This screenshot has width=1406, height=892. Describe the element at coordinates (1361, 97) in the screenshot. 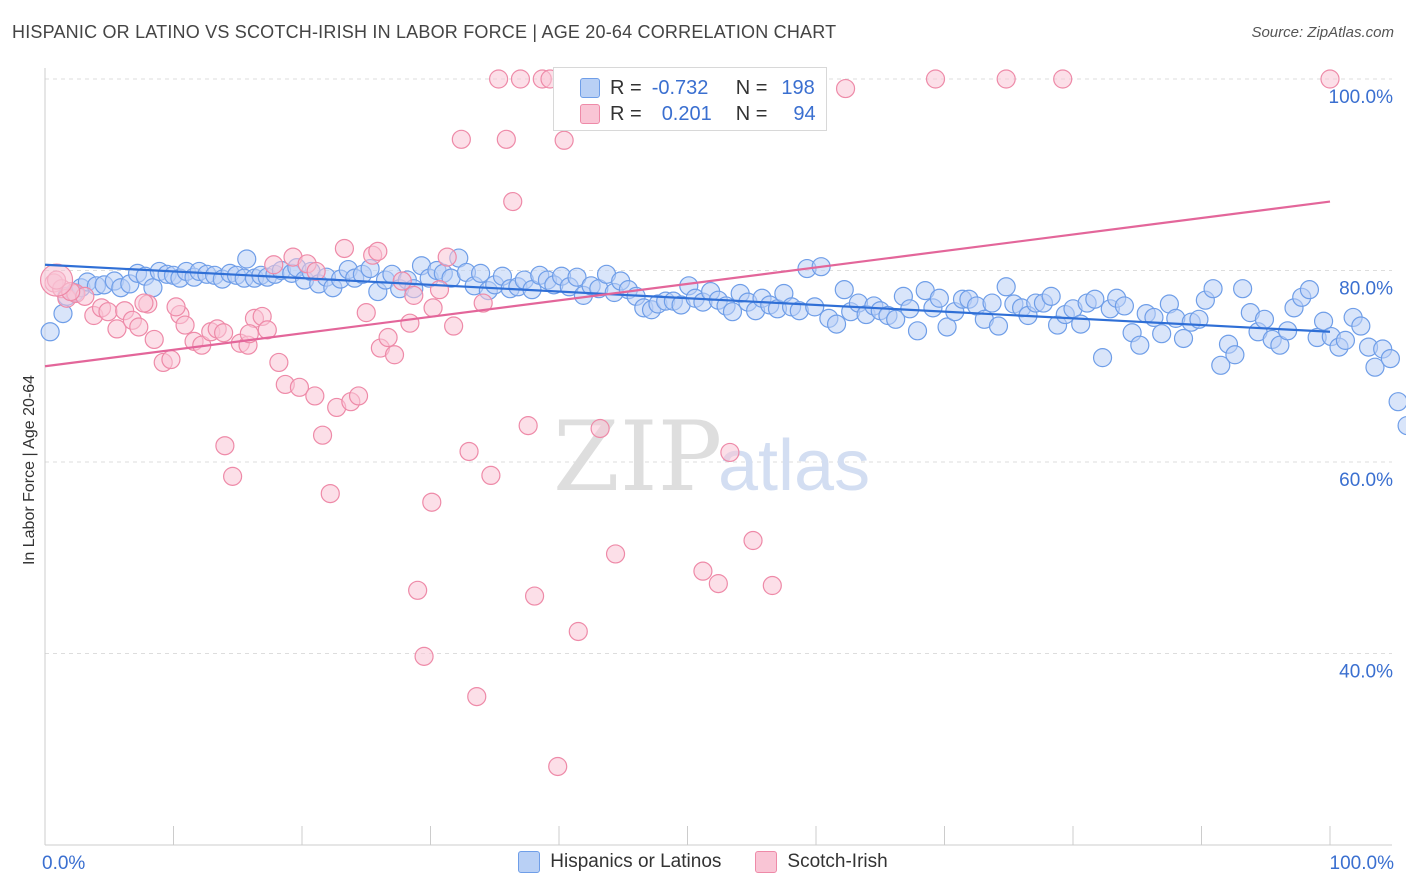

I see `y-tick-label: 100.0%` at that location.